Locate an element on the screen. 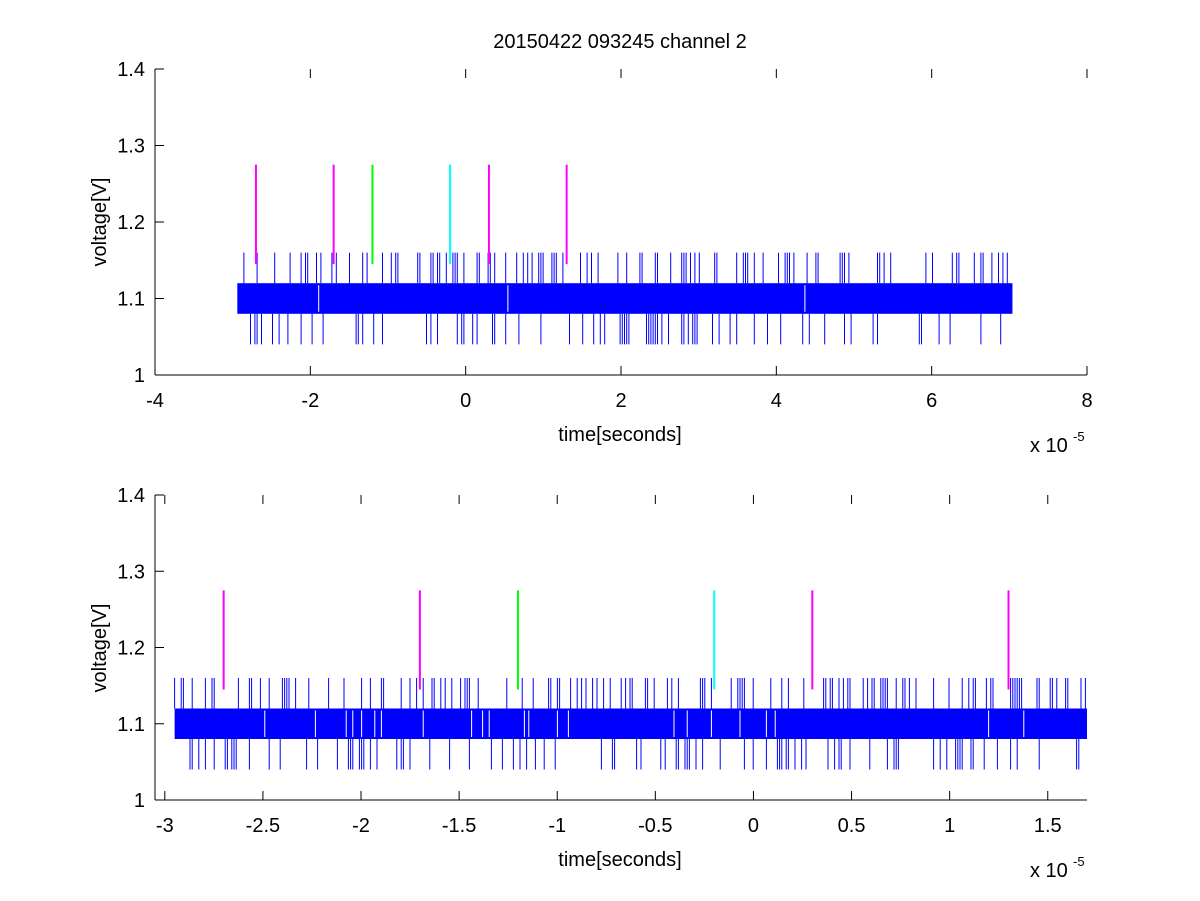 The width and height of the screenshot is (1200, 901). bottom-x-tick-label: -2.5 is located at coordinates (263, 826).